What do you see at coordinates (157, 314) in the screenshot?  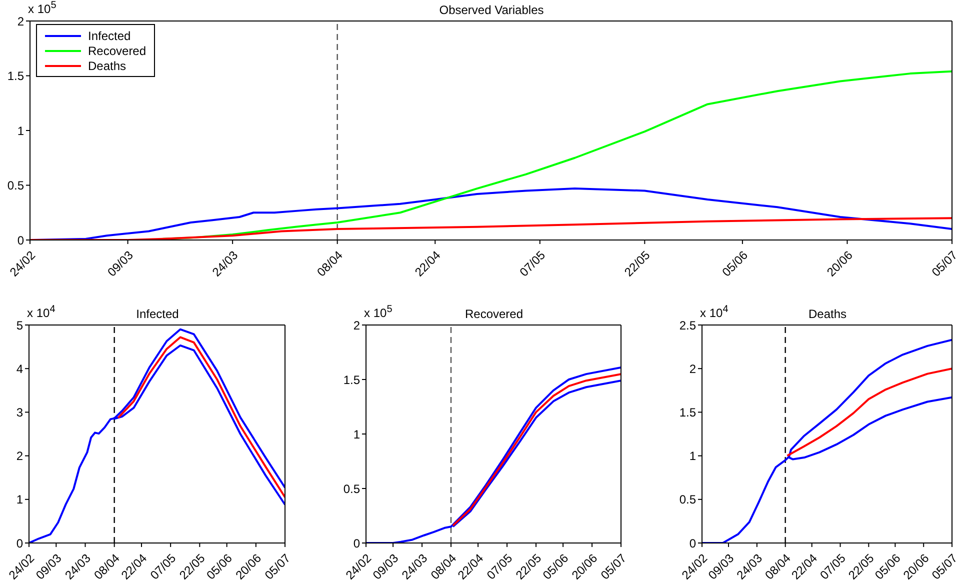 I see `chart-title: Infected` at bounding box center [157, 314].